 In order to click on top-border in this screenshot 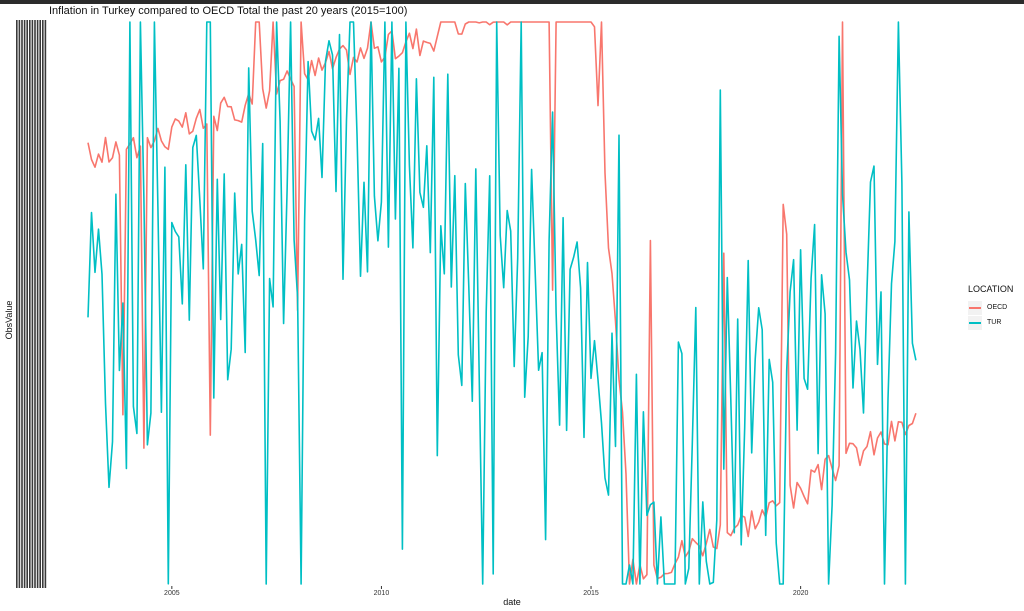, I will do `click(512, 2)`.